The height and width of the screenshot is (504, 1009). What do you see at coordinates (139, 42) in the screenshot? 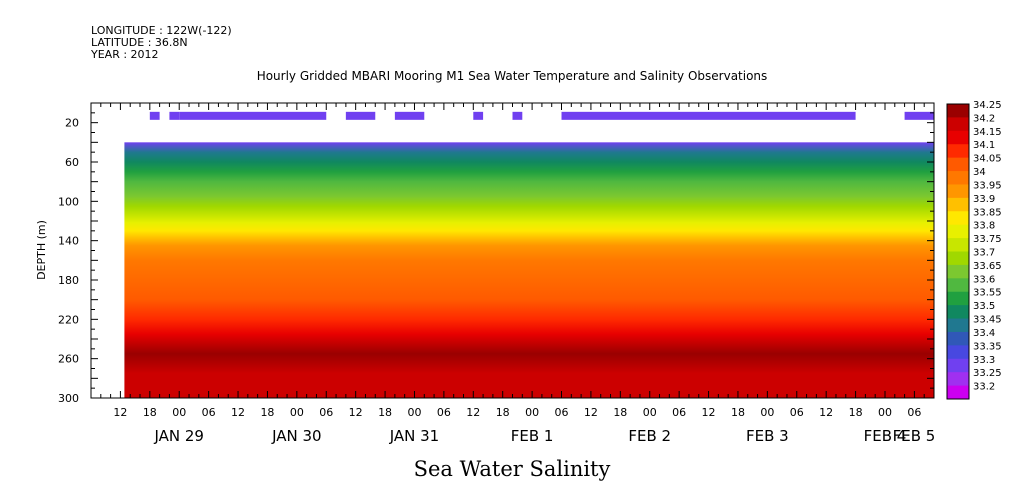
I see `latitude-label: LATITUDE : 36.8N` at bounding box center [139, 42].